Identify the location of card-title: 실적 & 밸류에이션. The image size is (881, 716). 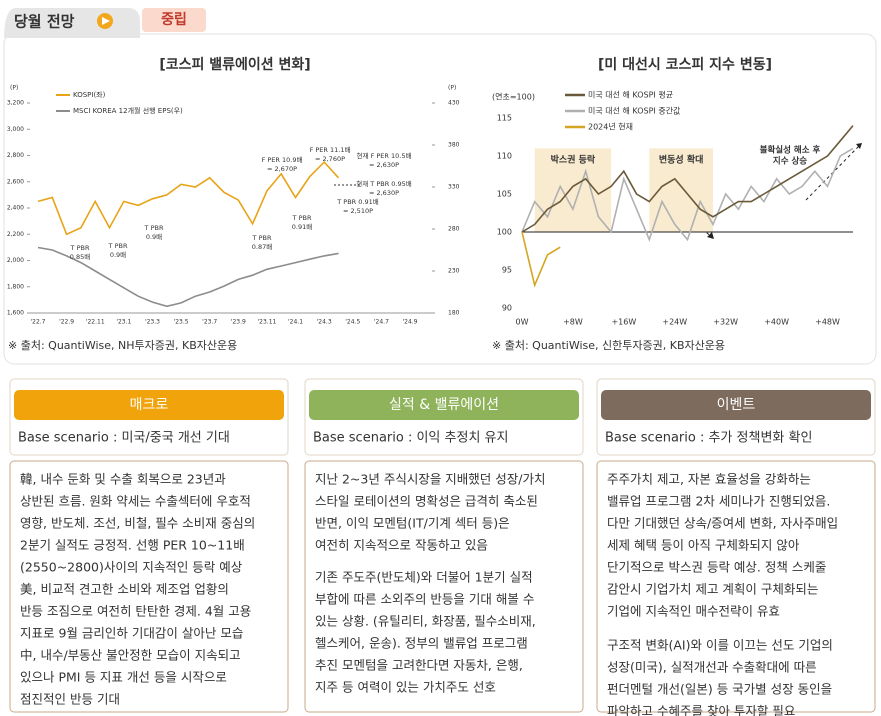
(444, 405).